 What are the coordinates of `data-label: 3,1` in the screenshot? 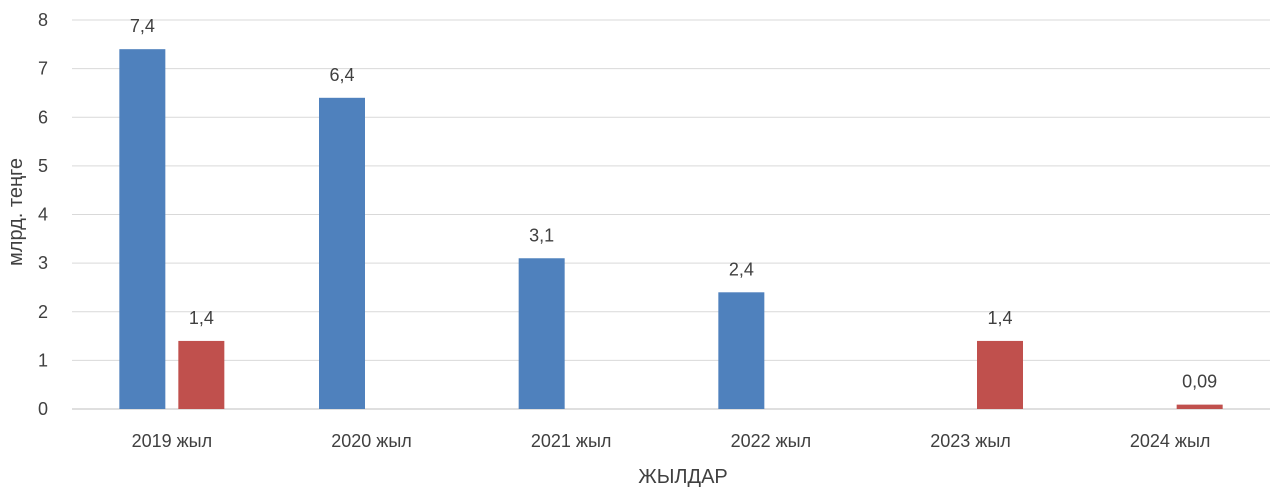 It's located at (541, 235).